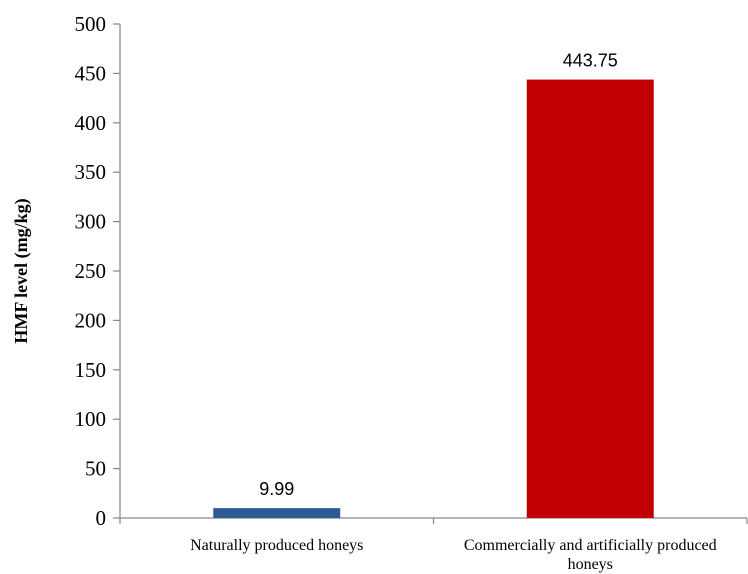  I want to click on y-tick-label: 50, so click(95, 469).